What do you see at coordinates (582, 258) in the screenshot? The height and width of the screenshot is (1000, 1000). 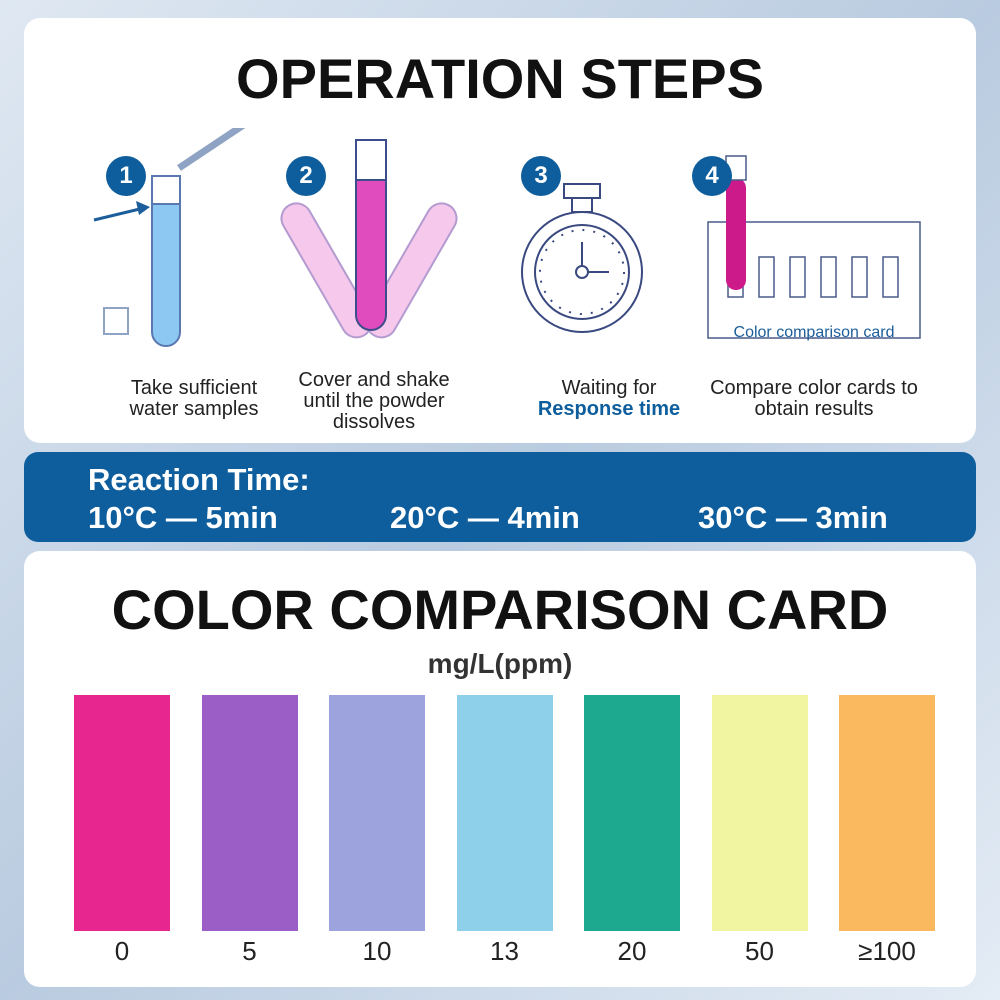 I see `stopwatch-icon` at bounding box center [582, 258].